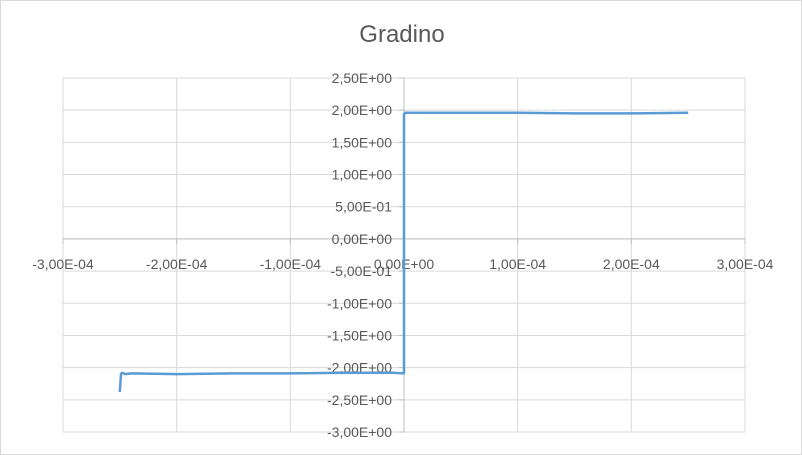 This screenshot has height=455, width=802. What do you see at coordinates (362, 239) in the screenshot?
I see `y-tick-label: 0,00E+00` at bounding box center [362, 239].